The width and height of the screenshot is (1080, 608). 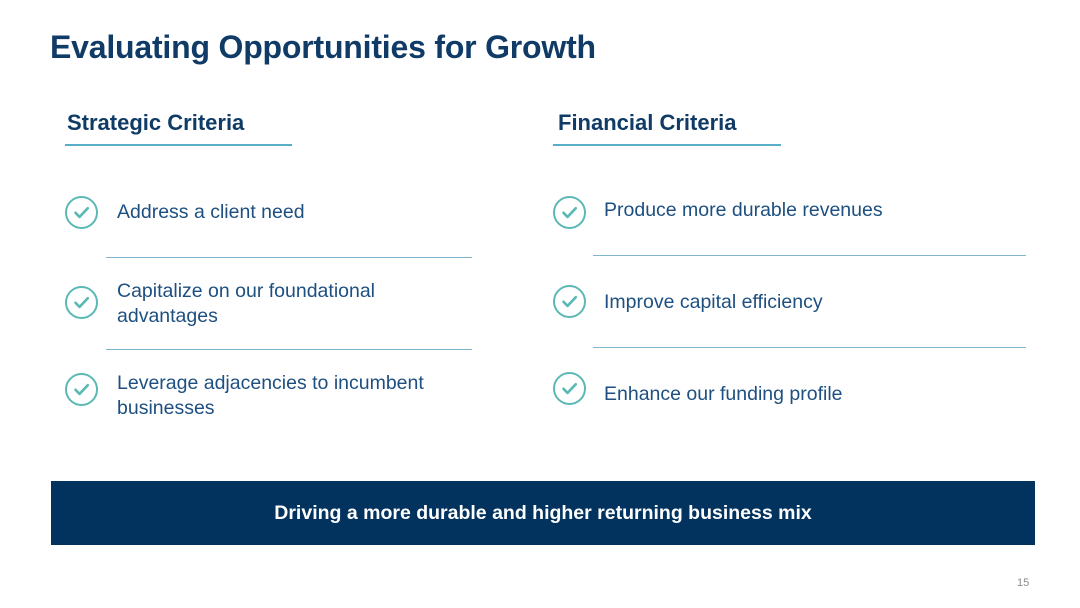 I want to click on strategic-item-2-line1: Capitalize on our foundational, so click(x=246, y=291).